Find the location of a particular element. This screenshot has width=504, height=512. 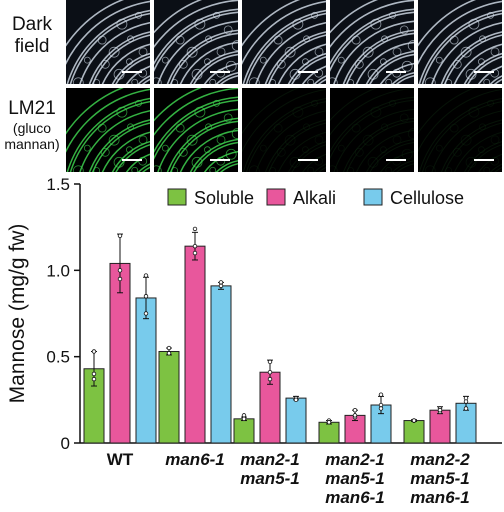

legend-swatch is located at coordinates (177, 197).